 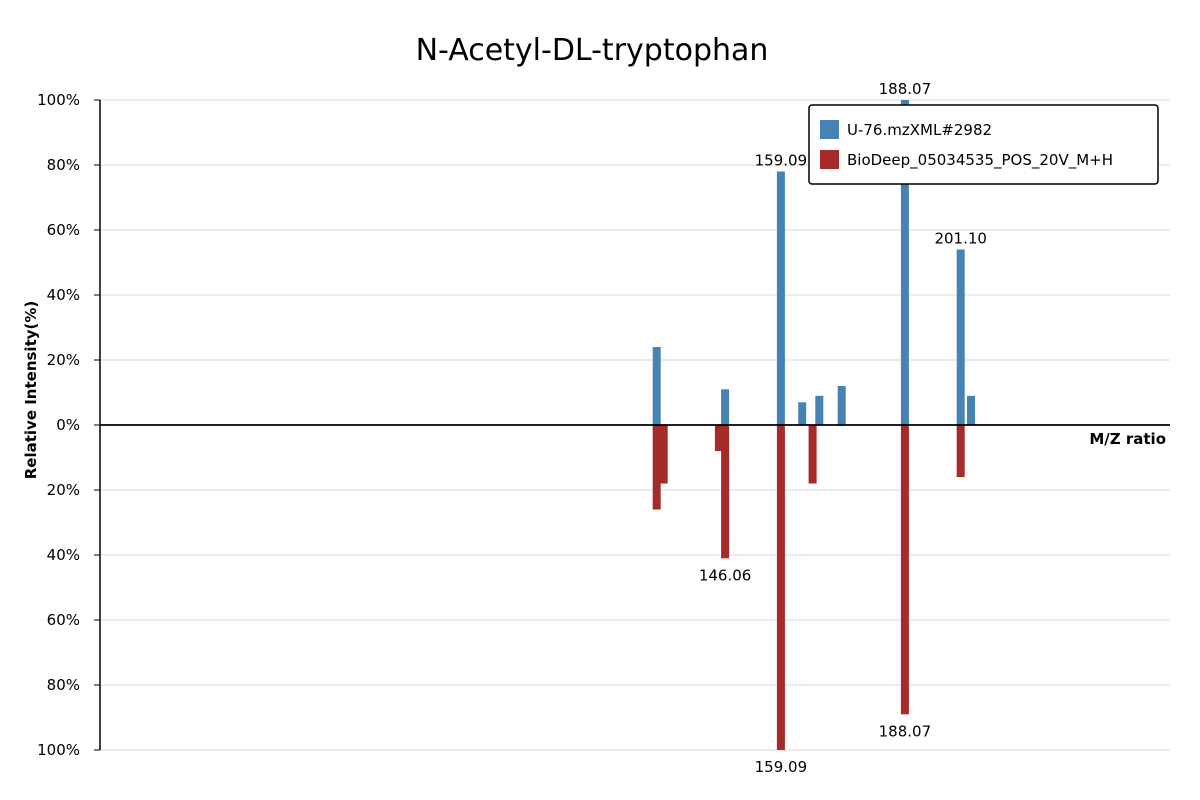 I want to click on y-axis-ticks: 100% 80% 60% 40% 20% 0% 20% 40% 60% 80% 100%, so click(x=68, y=425).